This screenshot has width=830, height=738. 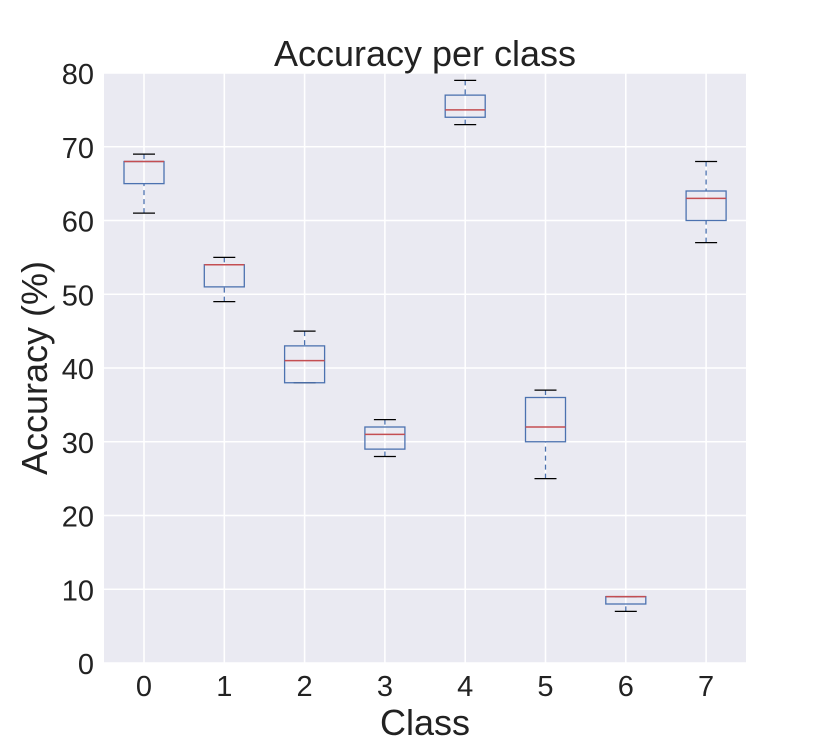 I want to click on x-tick-label-2: 2, so click(x=305, y=687).